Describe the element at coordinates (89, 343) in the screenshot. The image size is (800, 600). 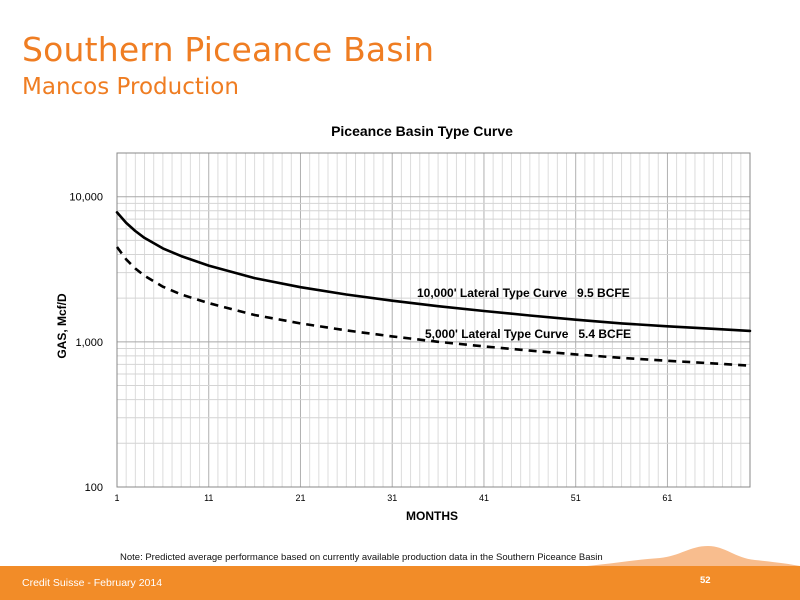
I see `y-tick-label: 1,000` at that location.